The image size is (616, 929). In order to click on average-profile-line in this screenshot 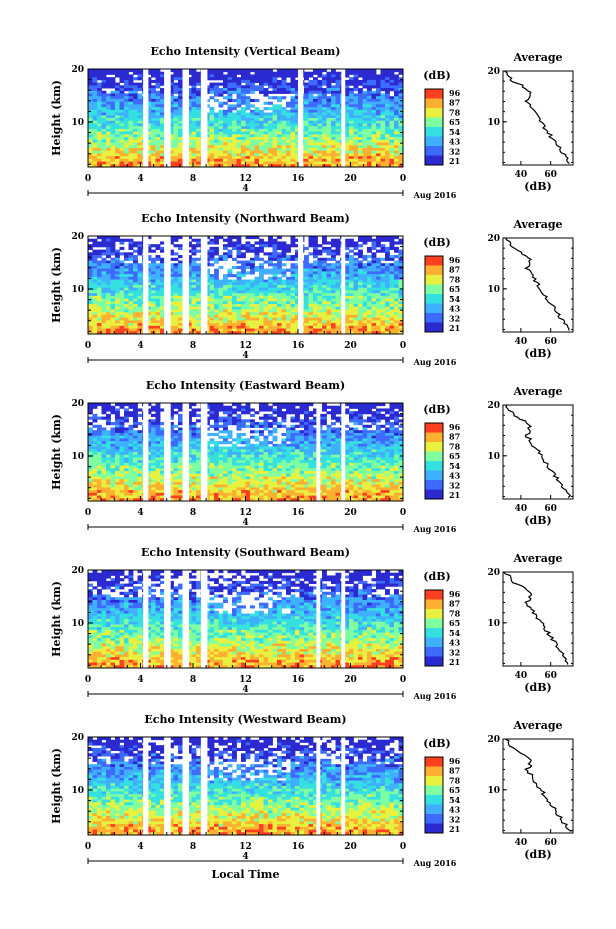, I will do `click(538, 451)`.